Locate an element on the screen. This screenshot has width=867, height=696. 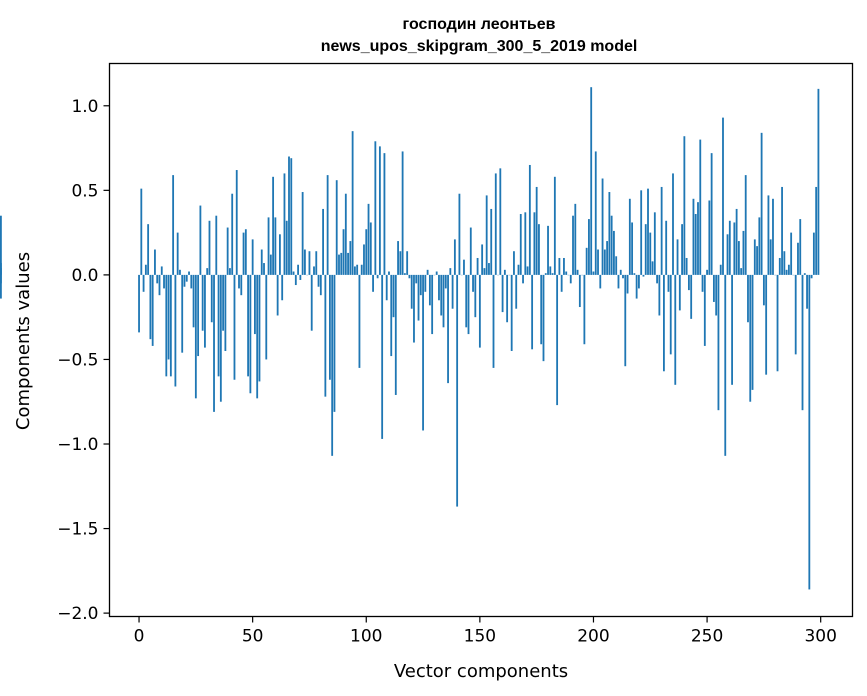
x-tick-label: 150 is located at coordinates (480, 637).